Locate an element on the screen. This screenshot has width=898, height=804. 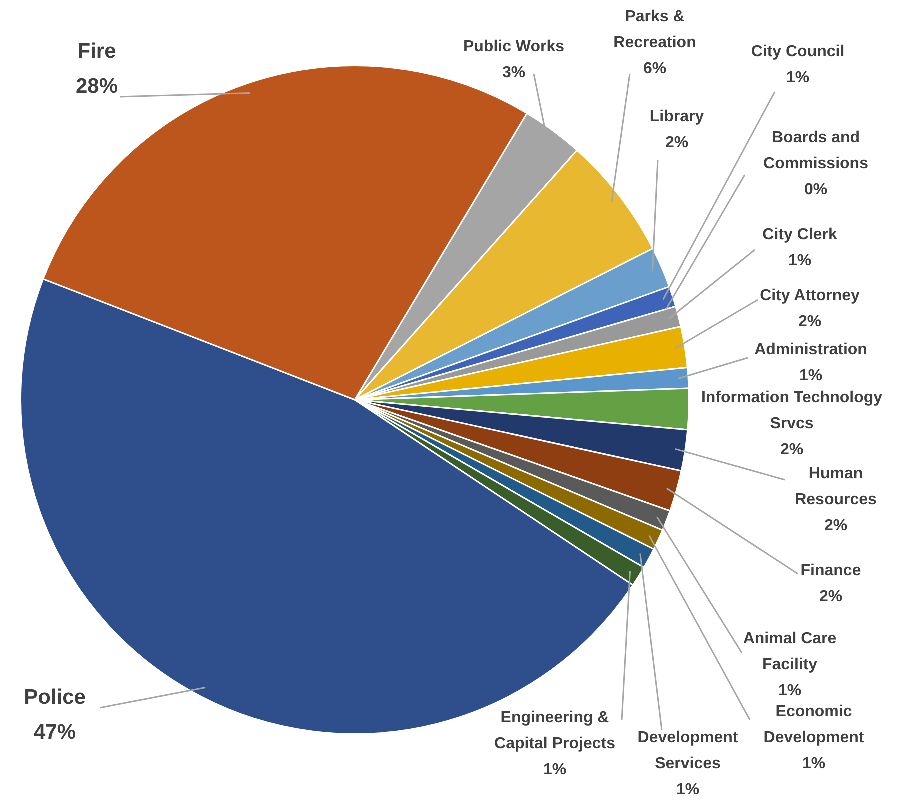
slice-label: City Council is located at coordinates (798, 51).